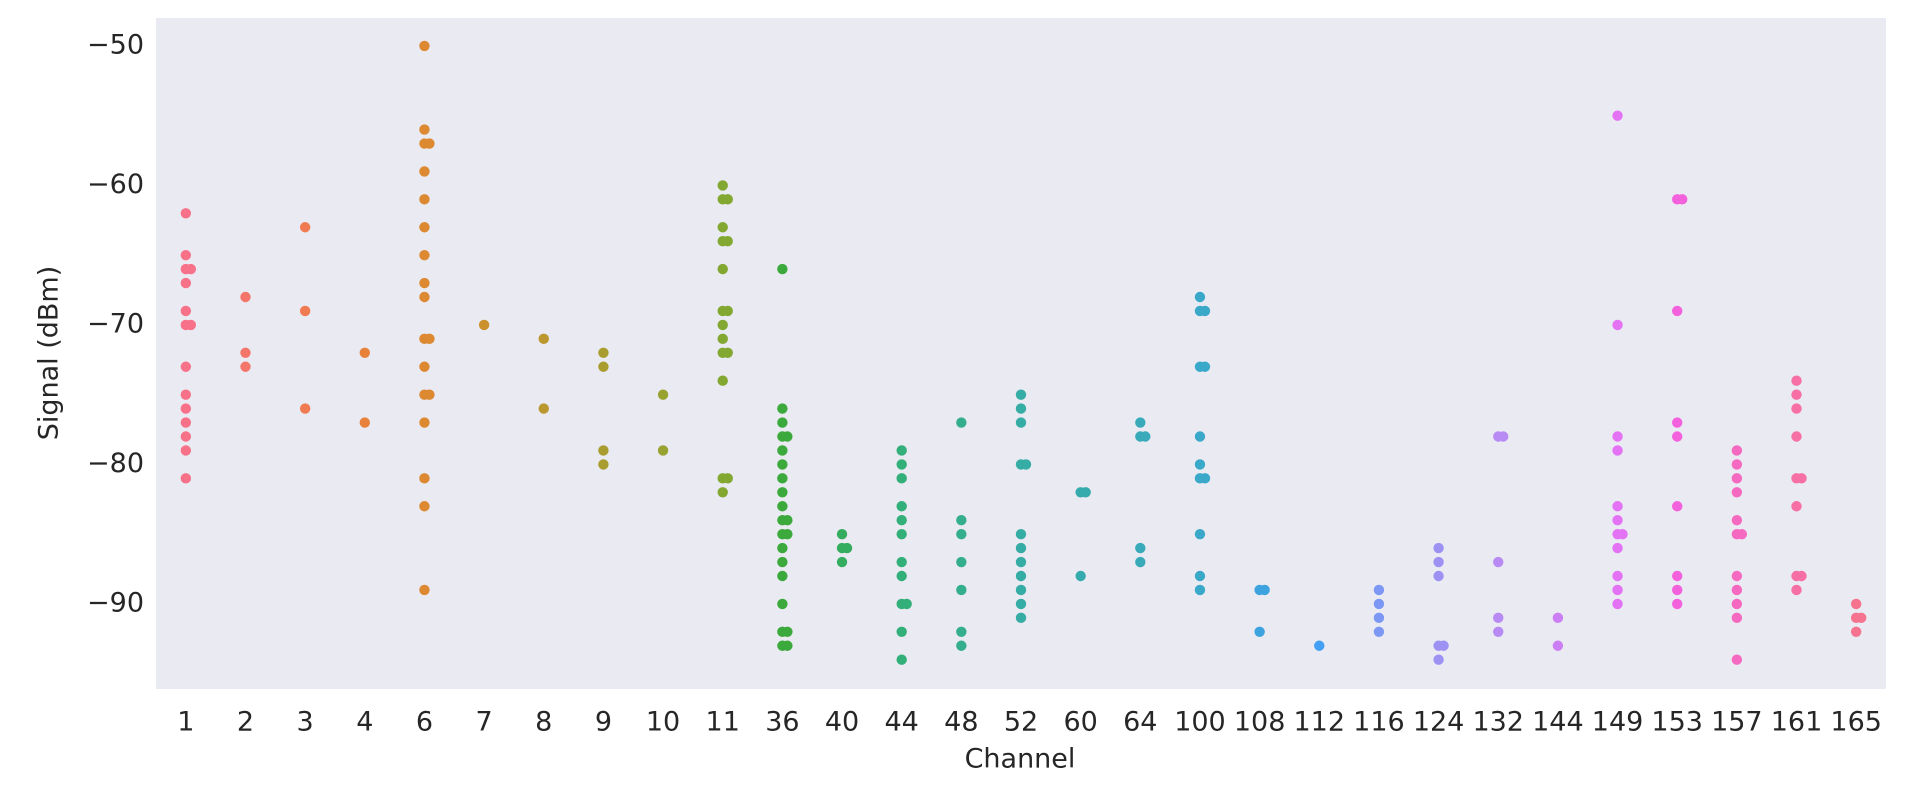 This screenshot has height=788, width=1914. What do you see at coordinates (305, 722) in the screenshot?
I see `x-tick-label: 3` at bounding box center [305, 722].